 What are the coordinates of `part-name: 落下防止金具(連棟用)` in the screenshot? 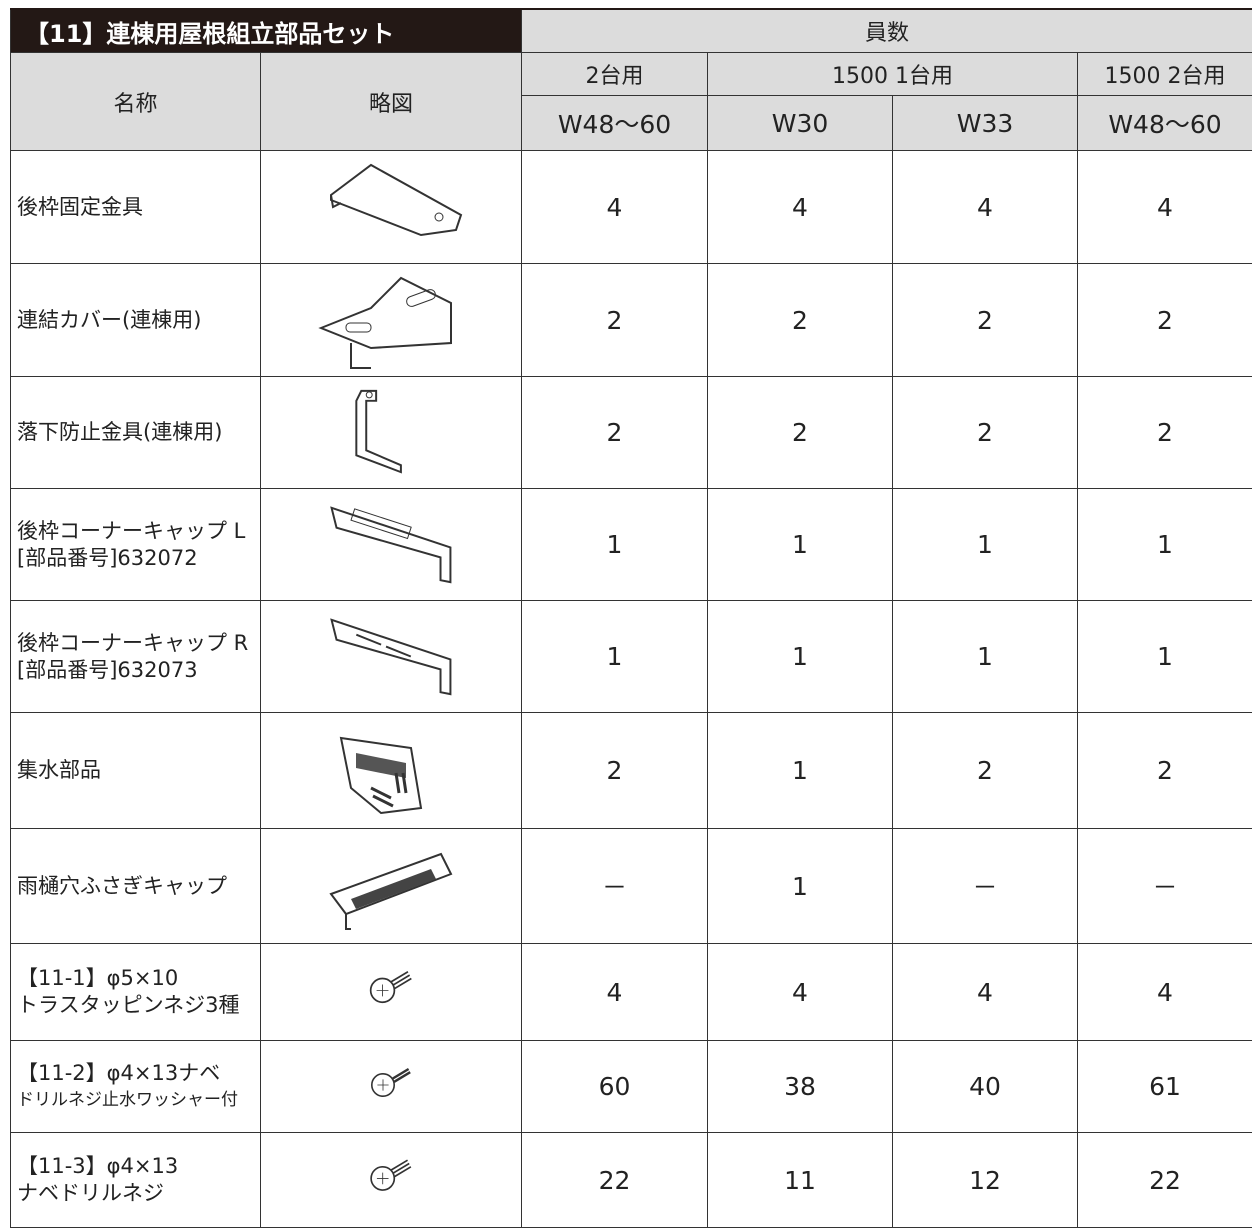 It's located at (136, 433).